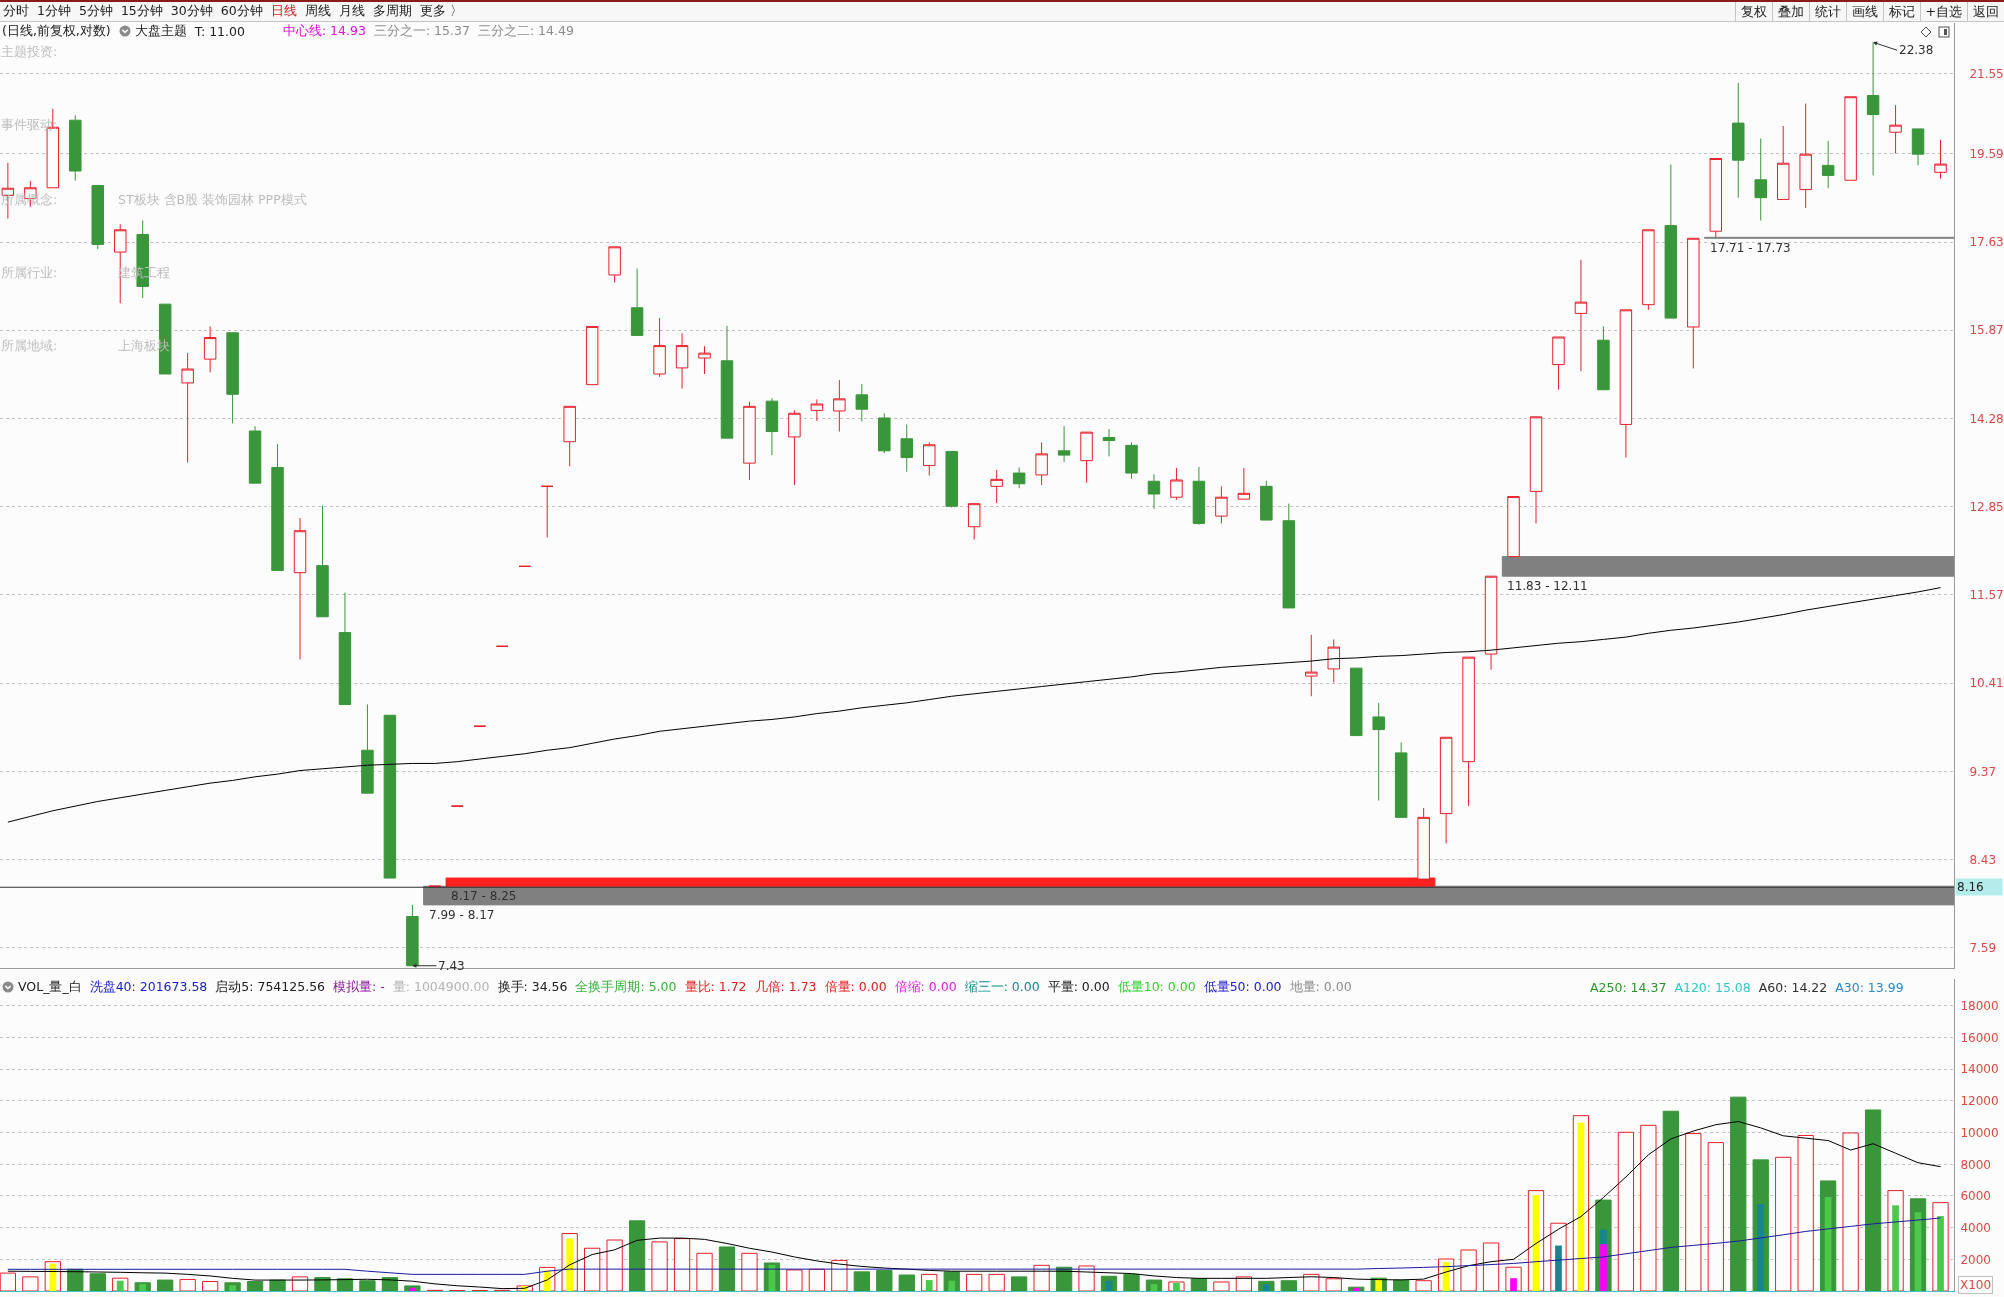 The height and width of the screenshot is (1297, 2004). I want to click on y-tick-label: 2000, so click(1975, 1259).